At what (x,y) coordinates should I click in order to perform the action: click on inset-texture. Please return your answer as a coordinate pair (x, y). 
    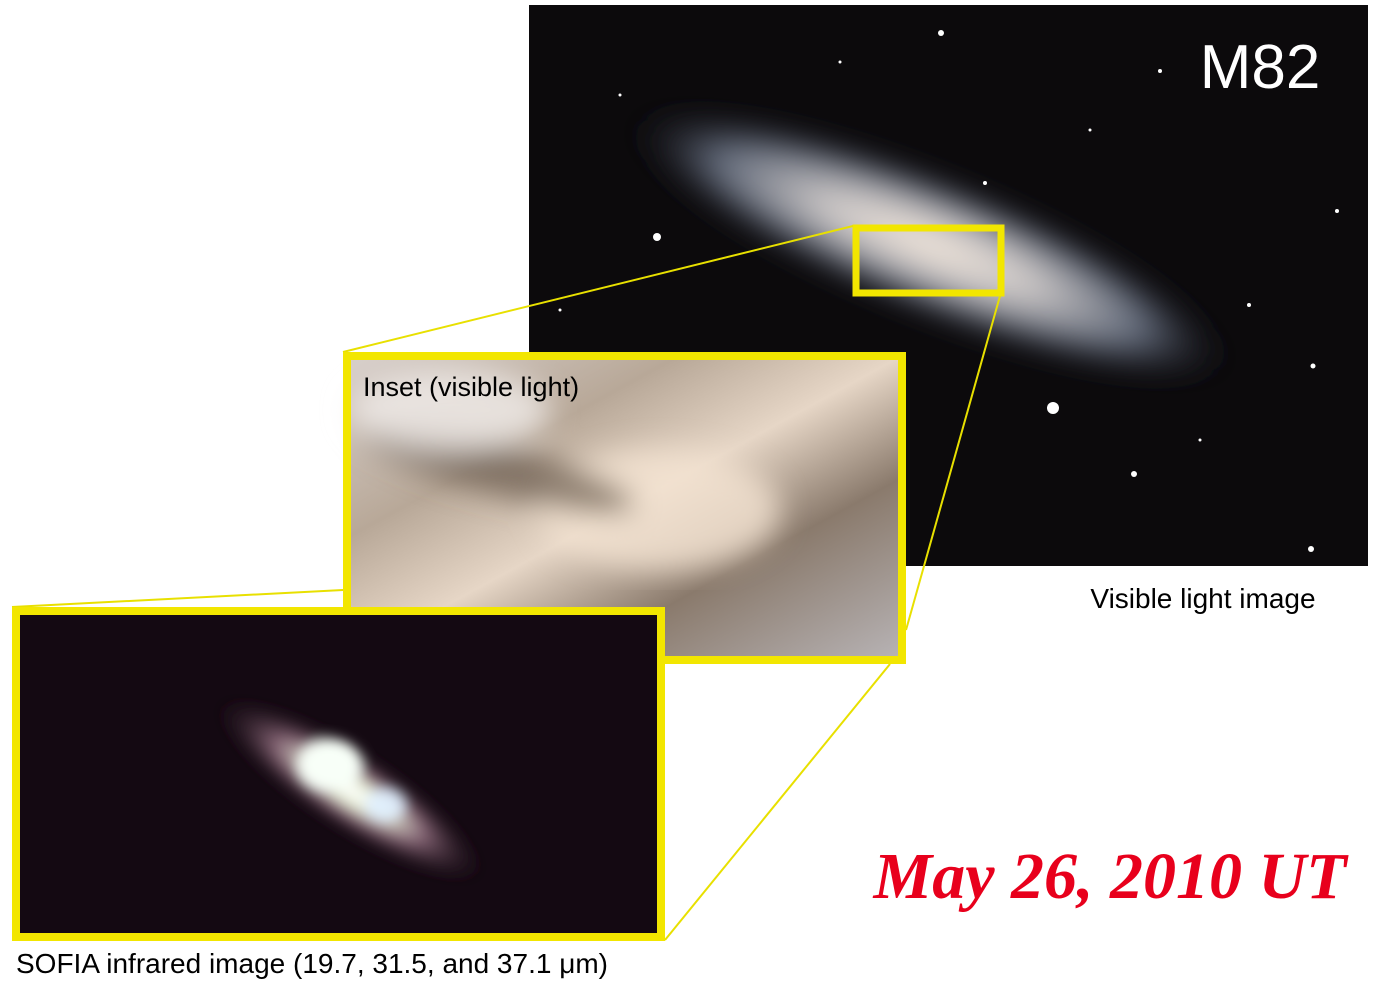
    Looking at the image, I should click on (565, 470).